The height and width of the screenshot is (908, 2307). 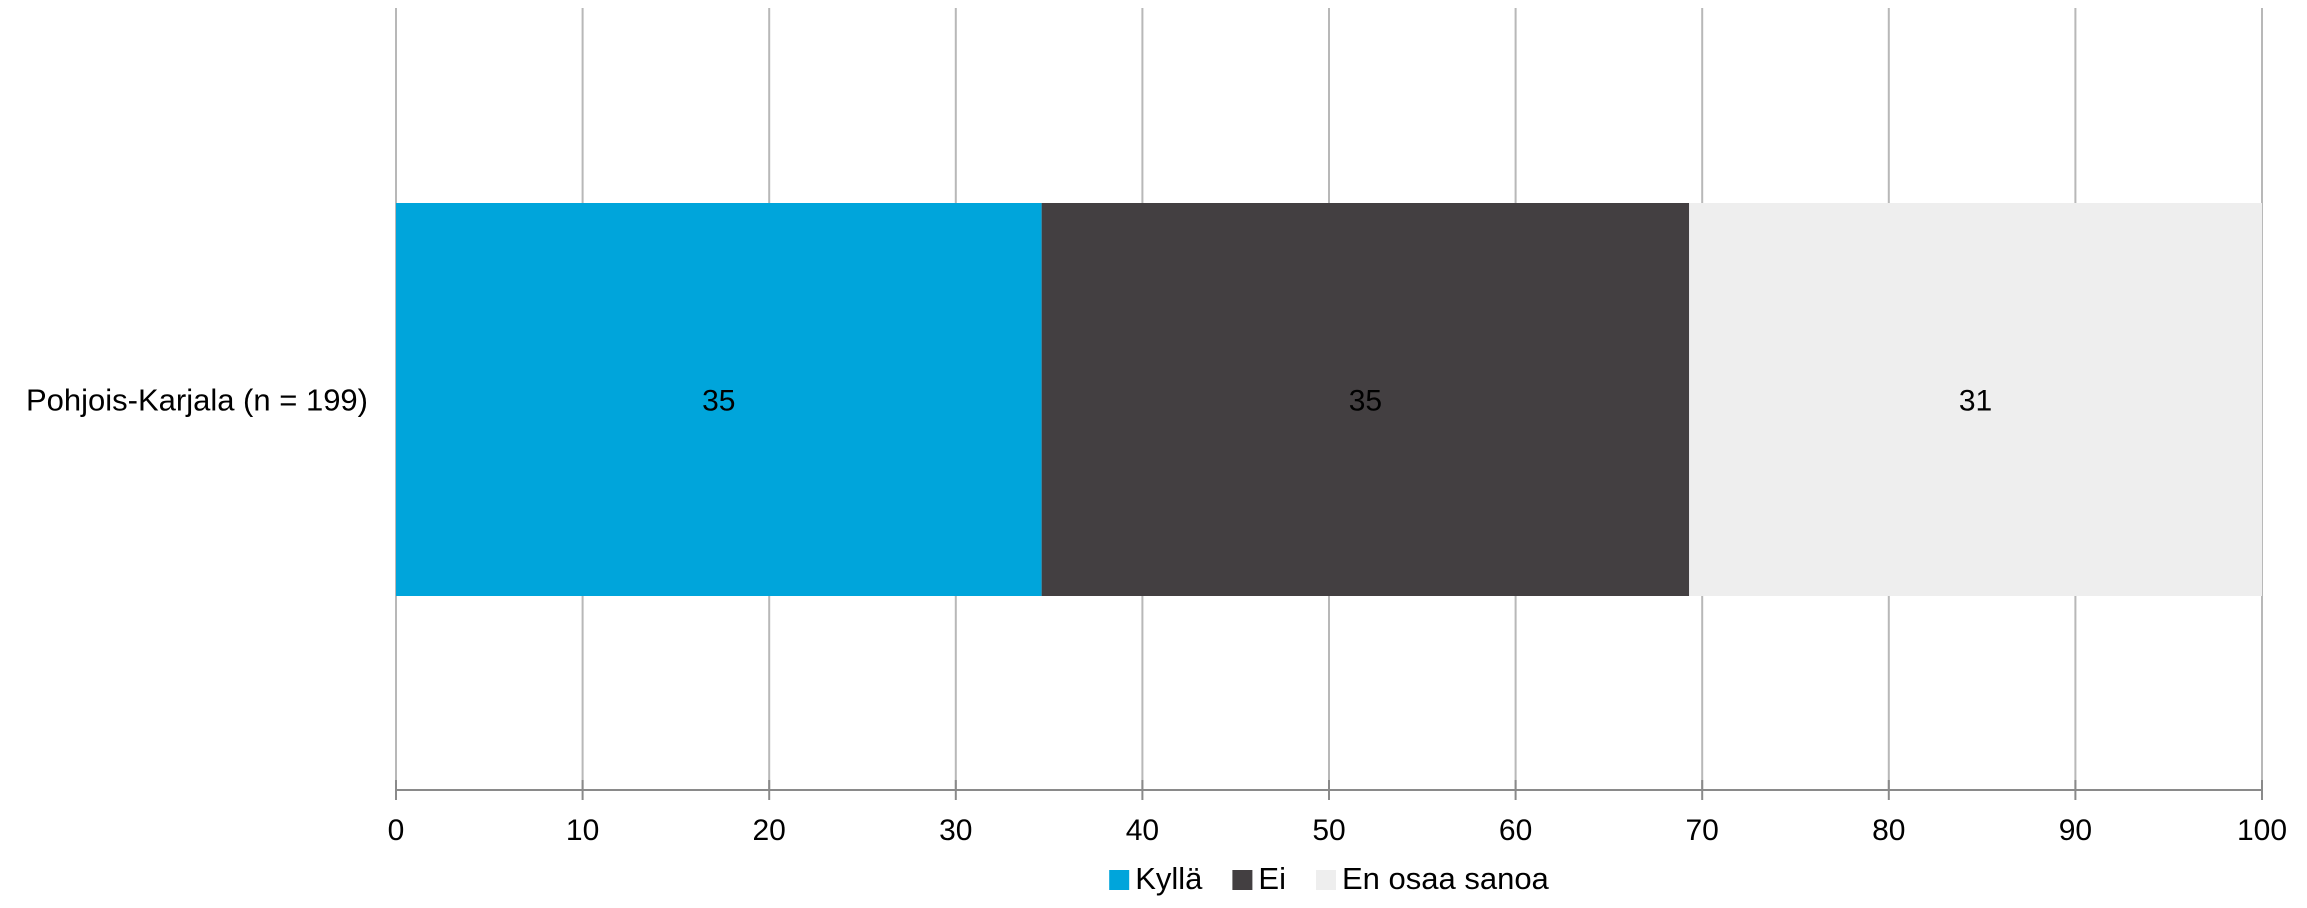 What do you see at coordinates (1446, 878) in the screenshot?
I see `legend-label: En osaa sanoa` at bounding box center [1446, 878].